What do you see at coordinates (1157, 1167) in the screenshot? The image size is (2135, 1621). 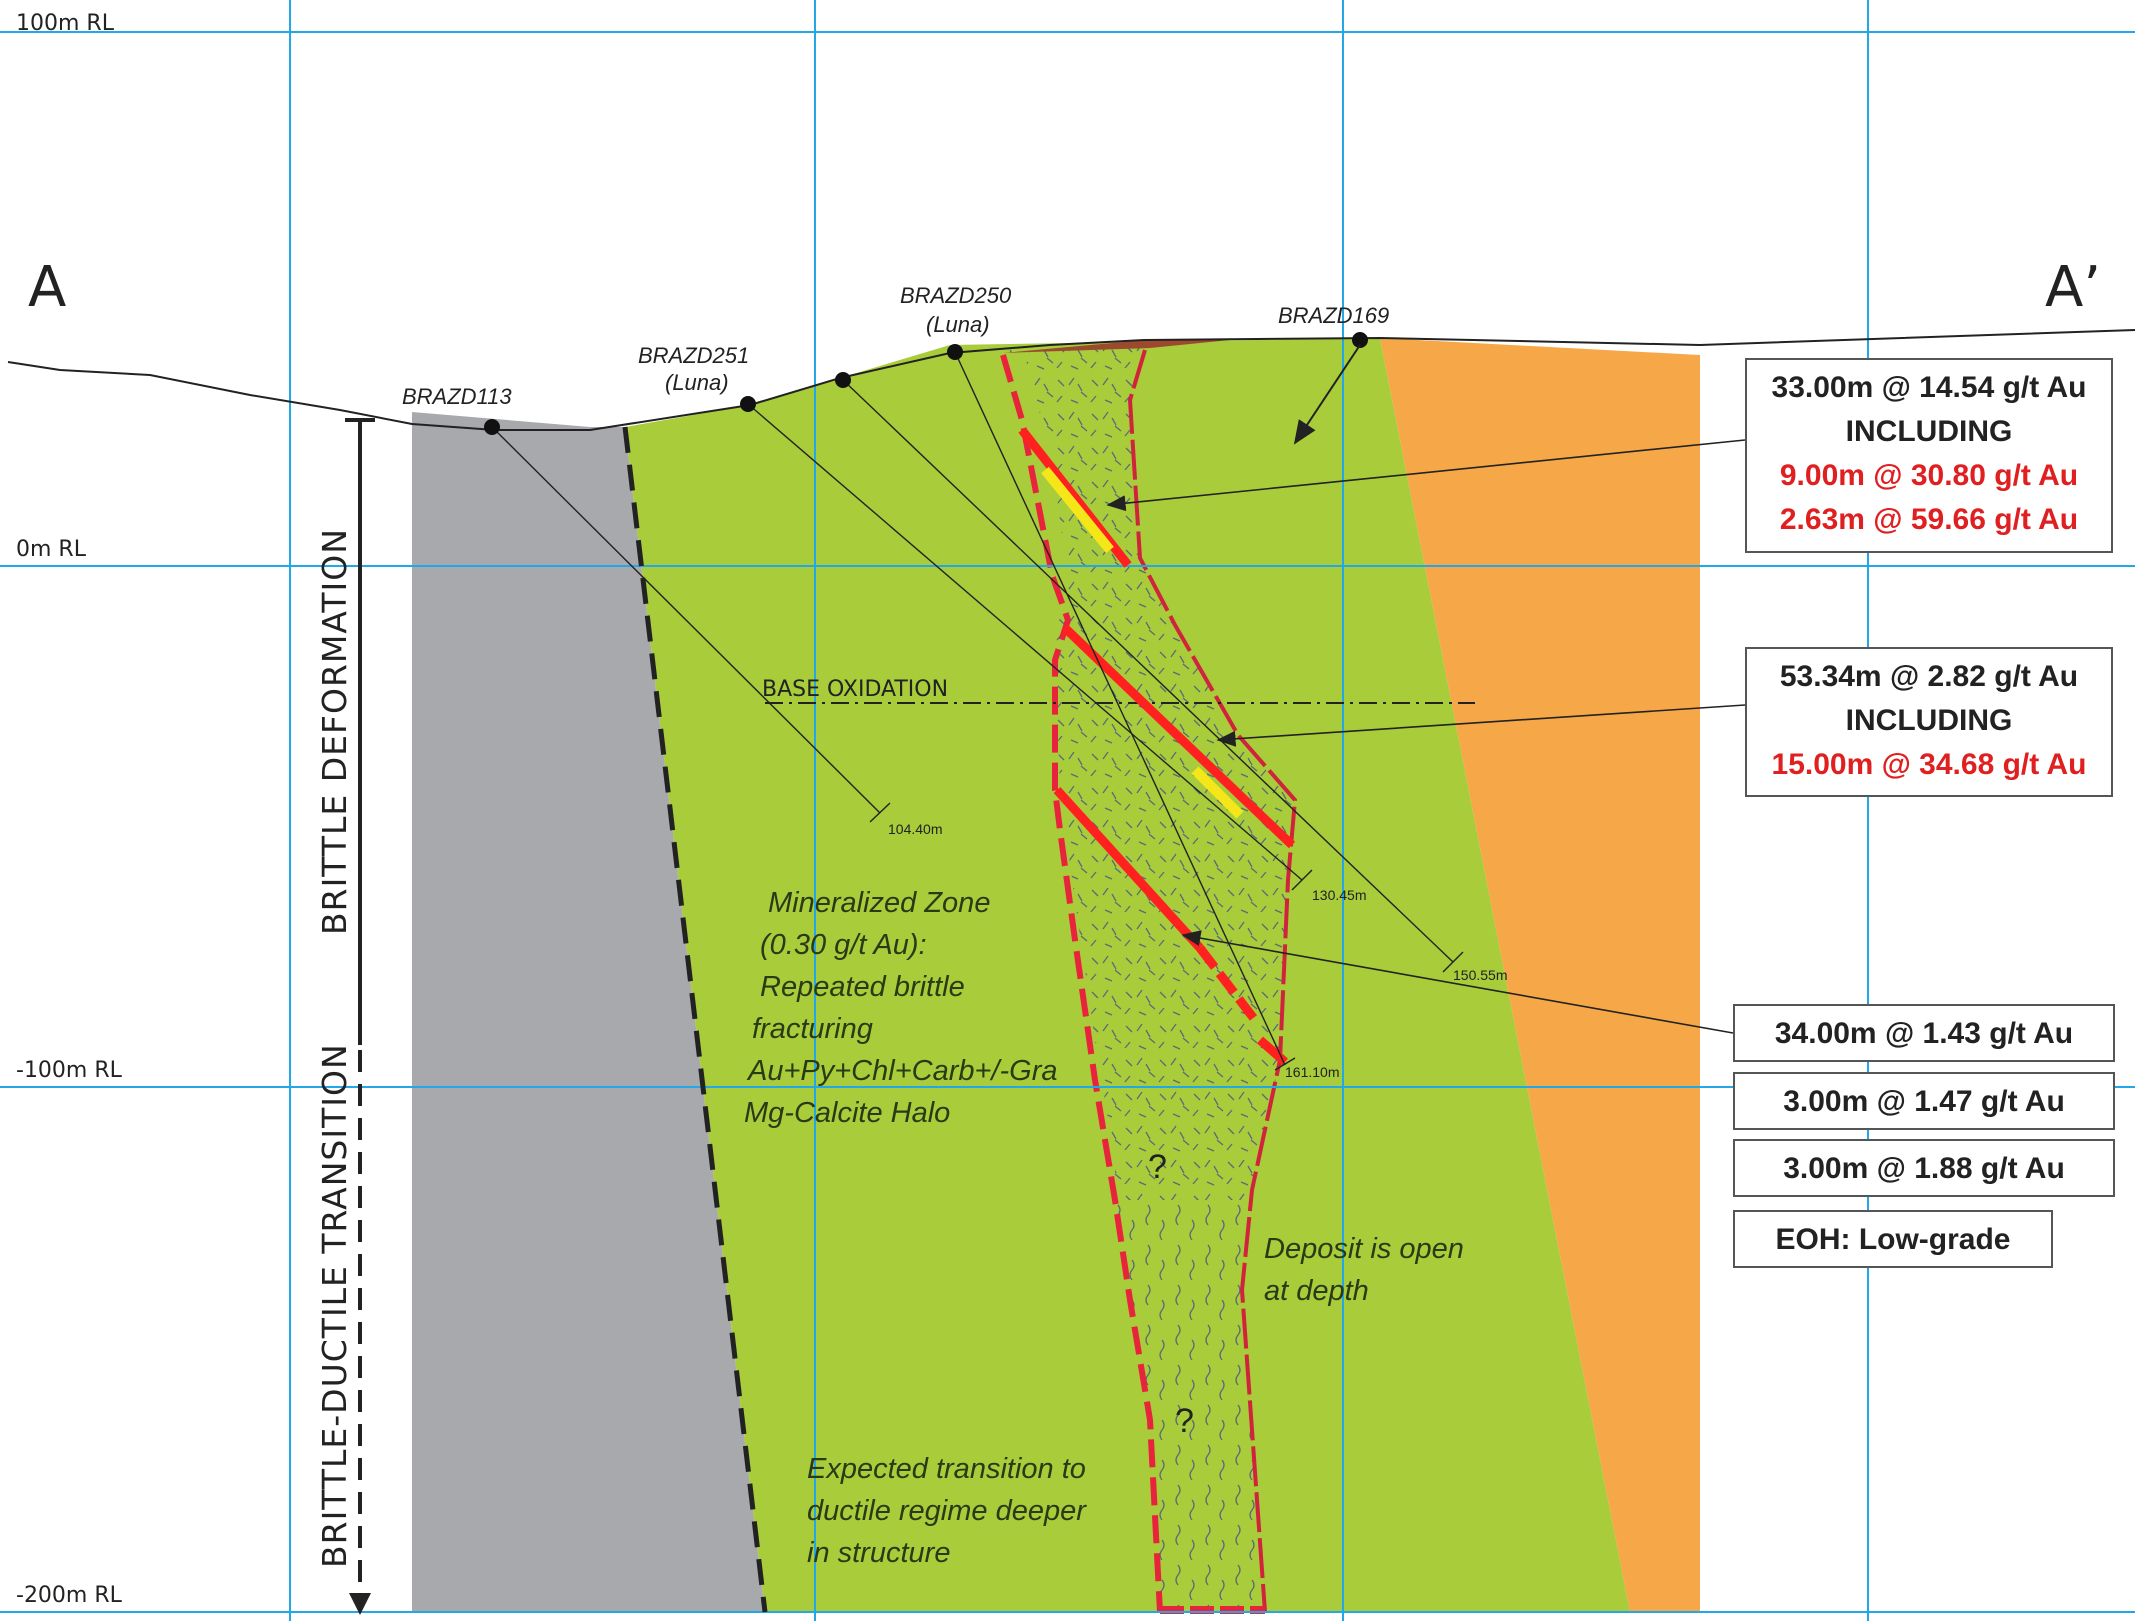 I see `question-mark-upper: ?` at bounding box center [1157, 1167].